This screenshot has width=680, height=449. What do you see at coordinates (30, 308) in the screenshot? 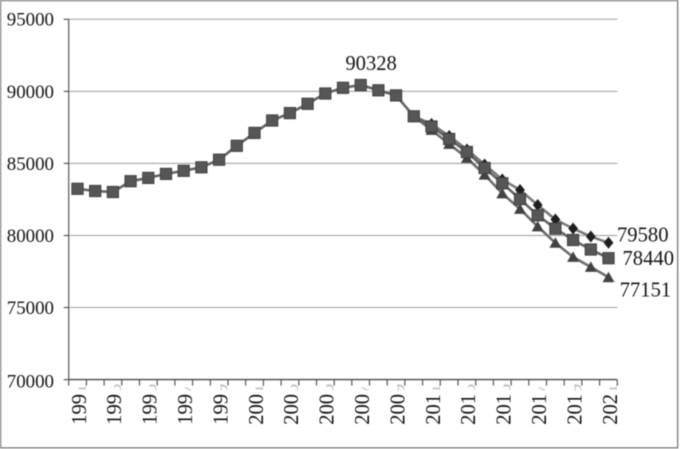
I see `svg-text: 75000` at bounding box center [30, 308].